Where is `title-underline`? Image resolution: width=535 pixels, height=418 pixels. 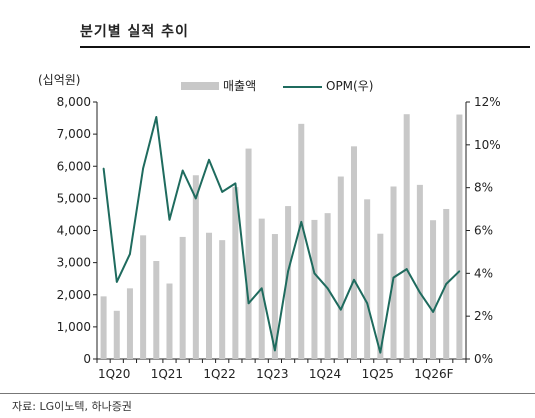 title-underline is located at coordinates (305, 47).